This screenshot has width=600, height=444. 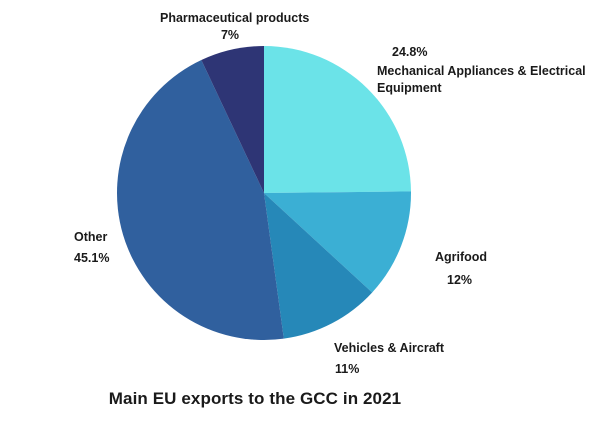 I want to click on slice-label-name-line2: Equipment, so click(x=409, y=88).